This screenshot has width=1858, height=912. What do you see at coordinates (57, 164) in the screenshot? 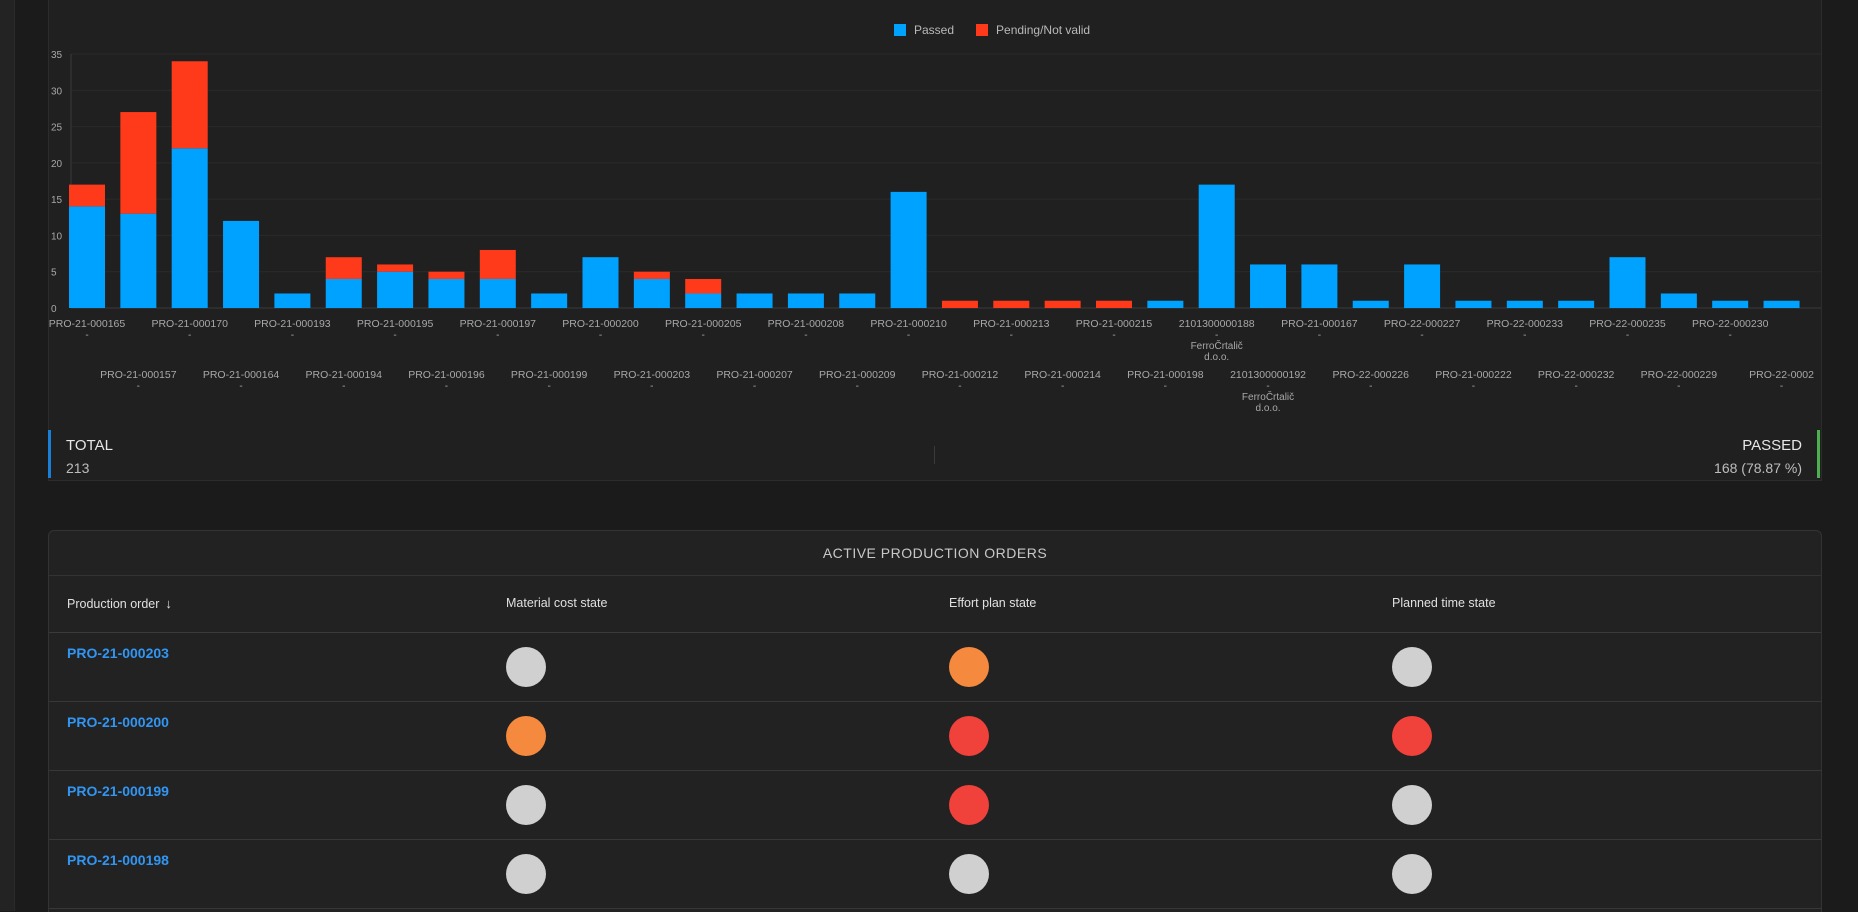
I see `y-tick-label: 20` at bounding box center [57, 164].